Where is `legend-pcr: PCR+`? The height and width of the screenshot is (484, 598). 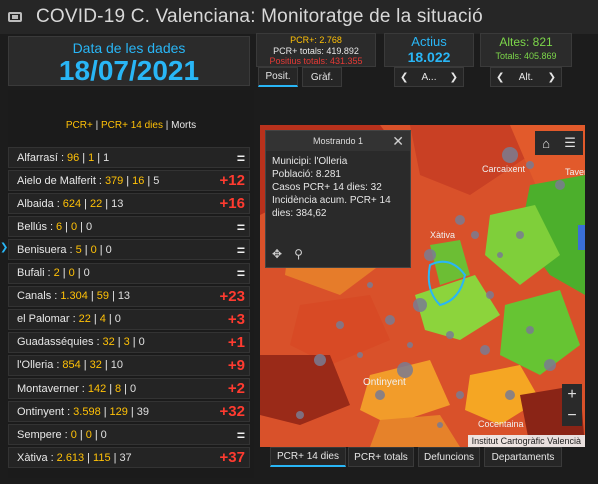
legend-pcr: PCR+ is located at coordinates (79, 125).